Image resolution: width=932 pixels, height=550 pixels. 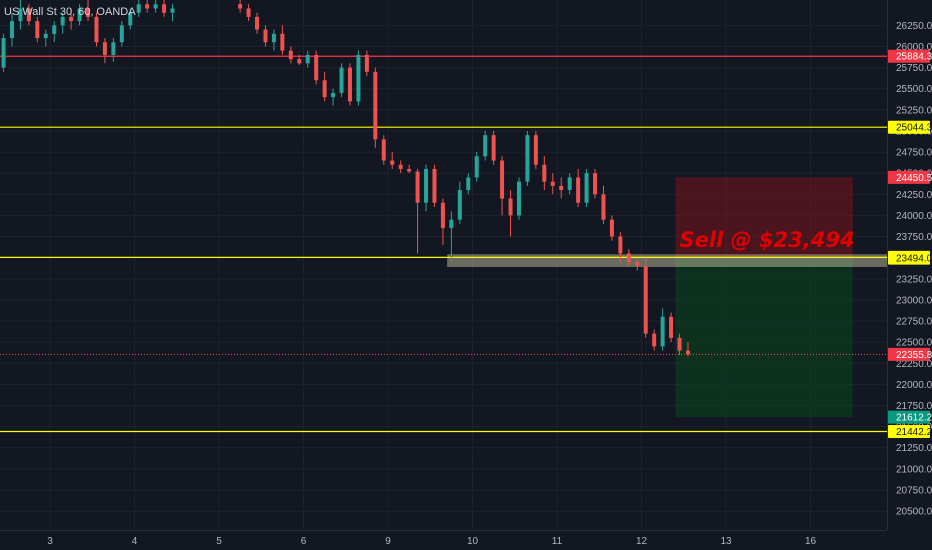 I want to click on time-tick-label: 6, so click(x=304, y=541).